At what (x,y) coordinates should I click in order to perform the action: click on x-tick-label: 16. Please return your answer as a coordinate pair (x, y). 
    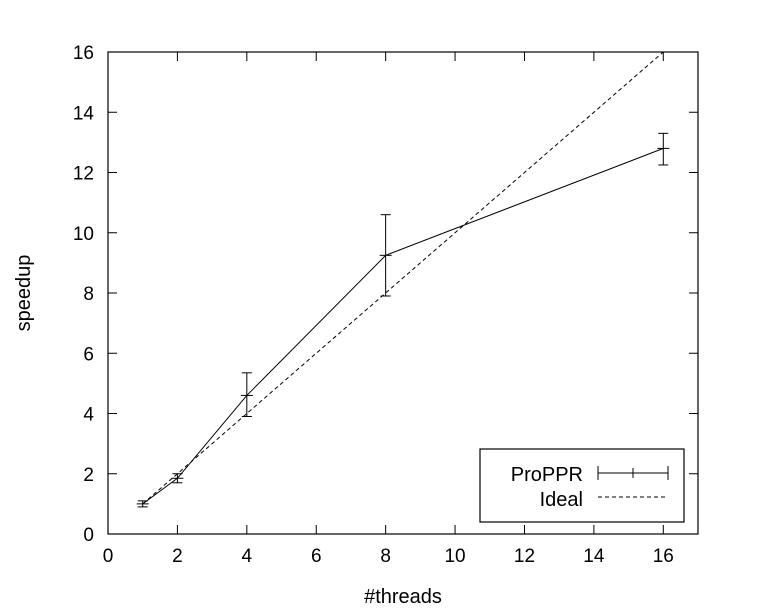
    Looking at the image, I should click on (663, 556).